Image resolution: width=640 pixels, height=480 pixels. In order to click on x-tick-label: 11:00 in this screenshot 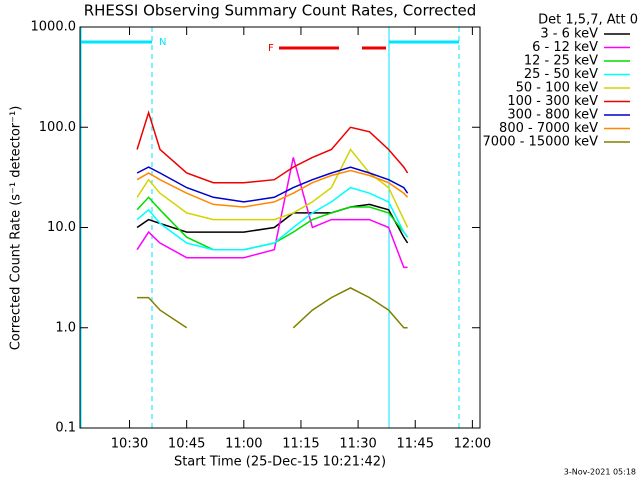, I will do `click(243, 444)`.